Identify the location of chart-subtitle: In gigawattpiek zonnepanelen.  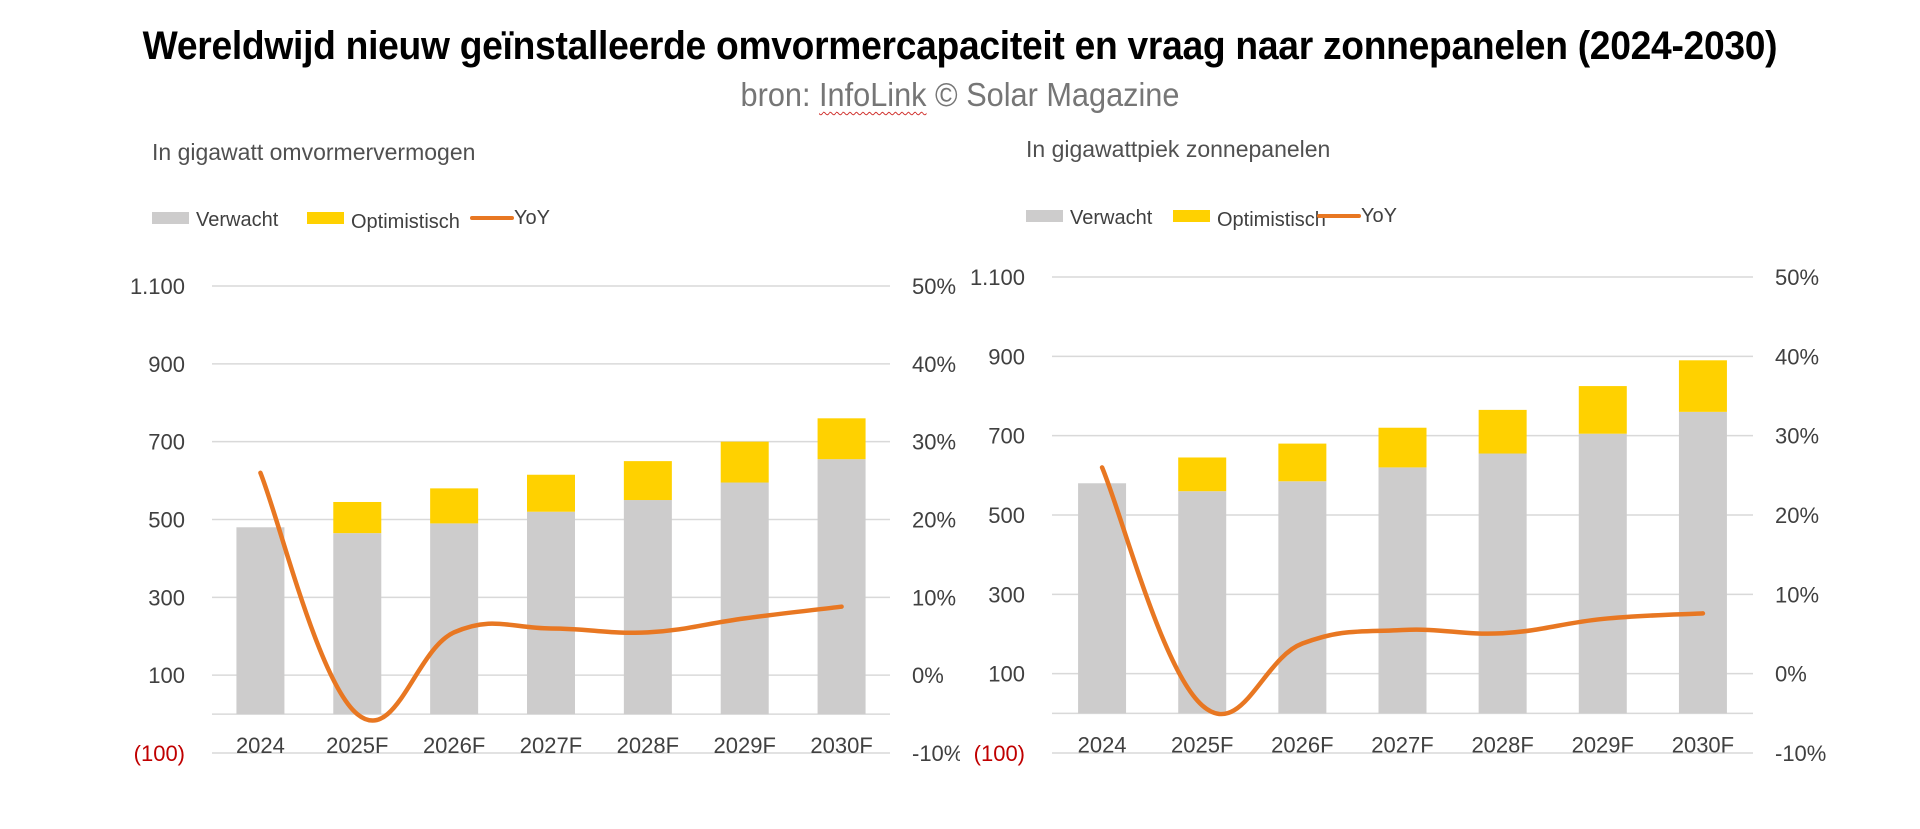
(1178, 149).